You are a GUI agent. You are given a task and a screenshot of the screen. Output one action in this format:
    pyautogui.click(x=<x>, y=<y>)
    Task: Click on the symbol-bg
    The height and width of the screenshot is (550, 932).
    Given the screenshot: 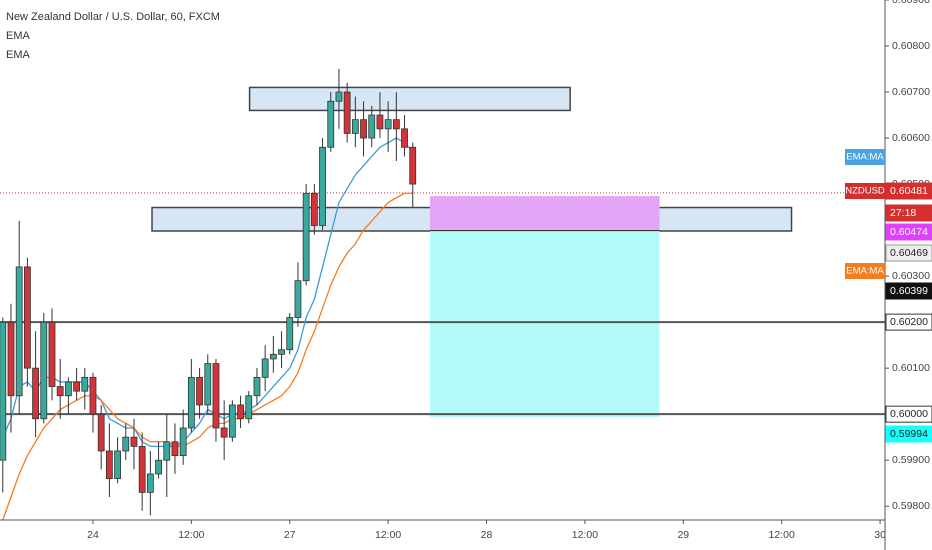 What is the action you would take?
    pyautogui.click(x=865, y=191)
    